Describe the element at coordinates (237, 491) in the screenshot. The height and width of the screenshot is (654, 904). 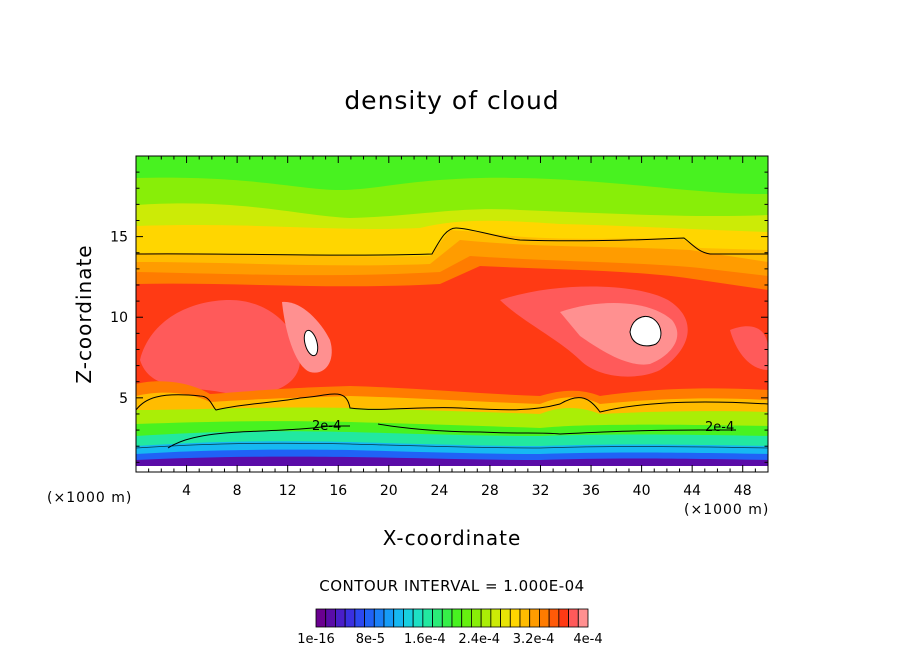
I see `x-tick-label: 8` at that location.